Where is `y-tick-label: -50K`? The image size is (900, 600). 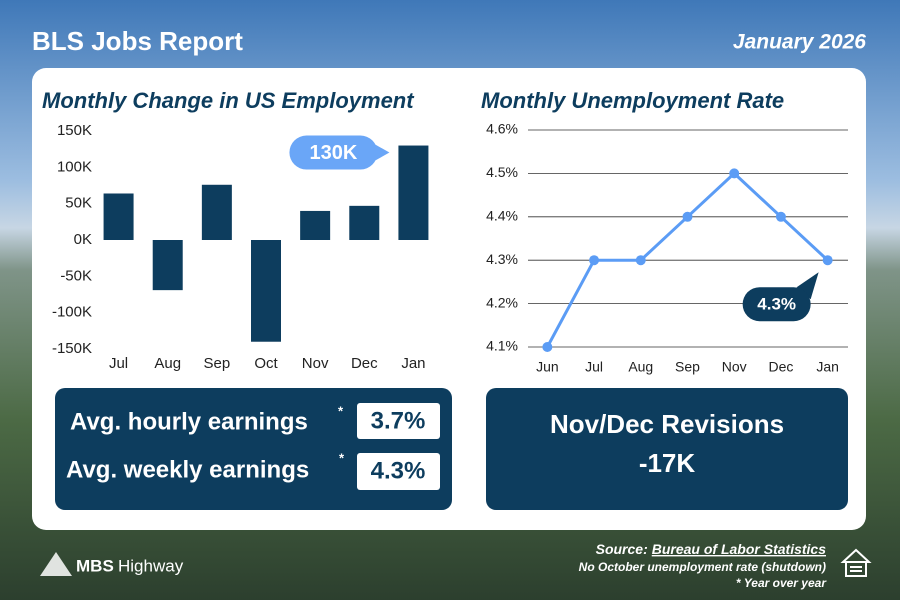 y-tick-label: -50K is located at coordinates (76, 275).